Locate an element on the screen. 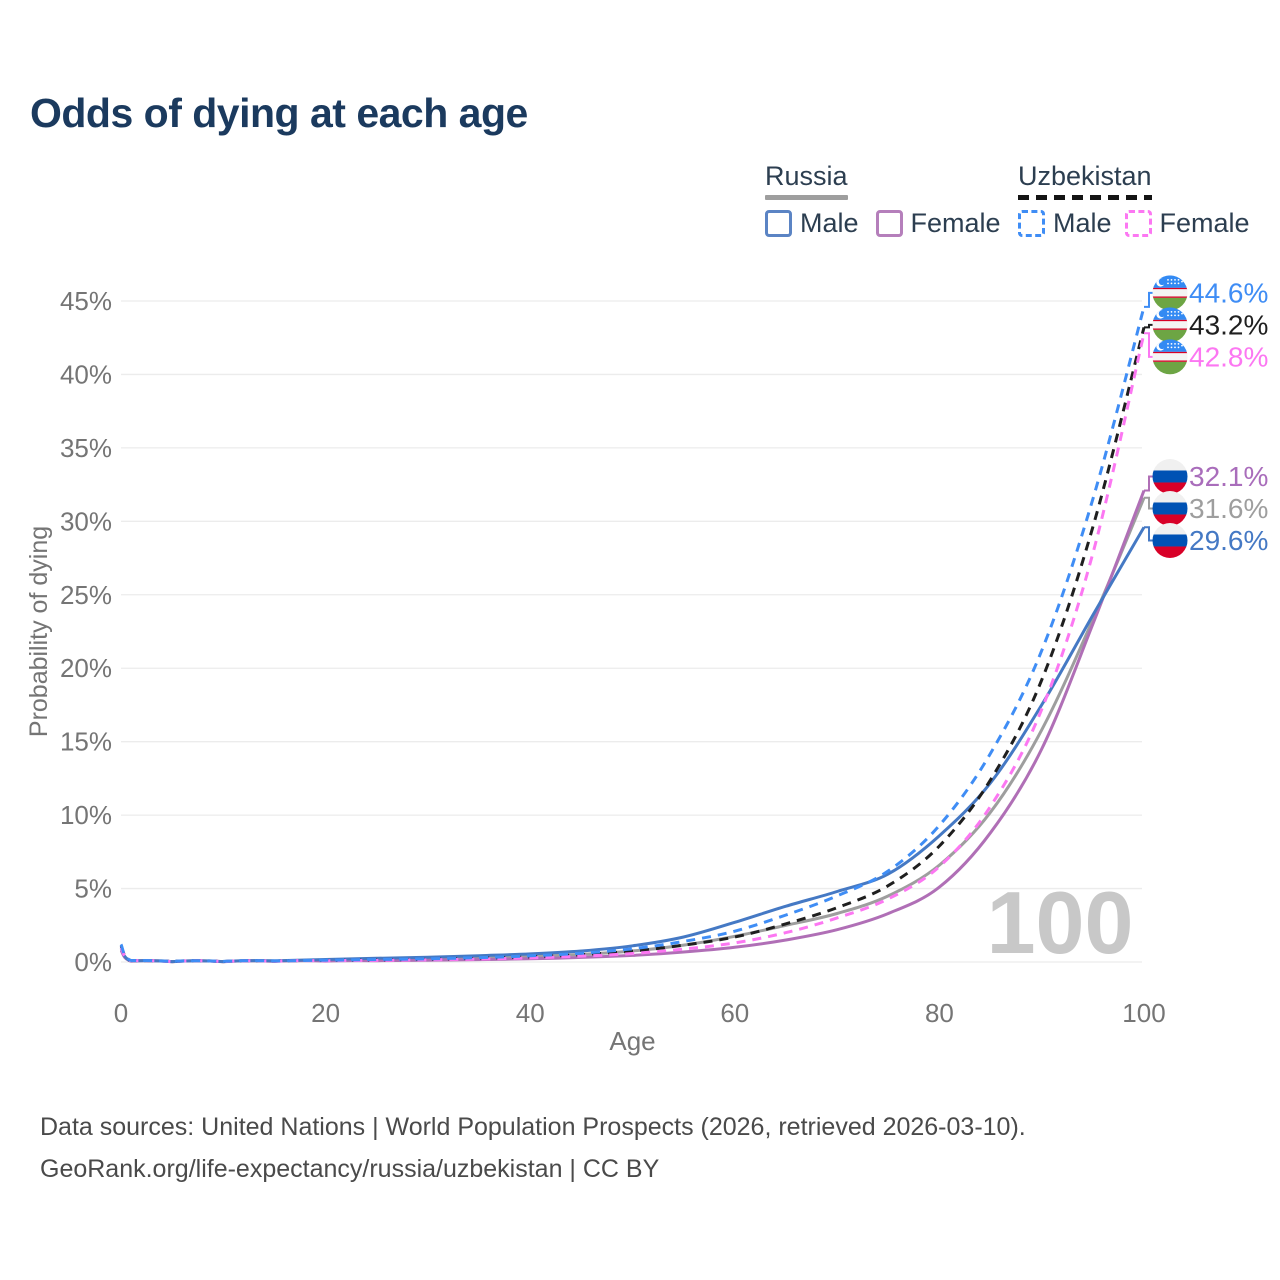  legend-item-russia-female: Female is located at coordinates (938, 223).